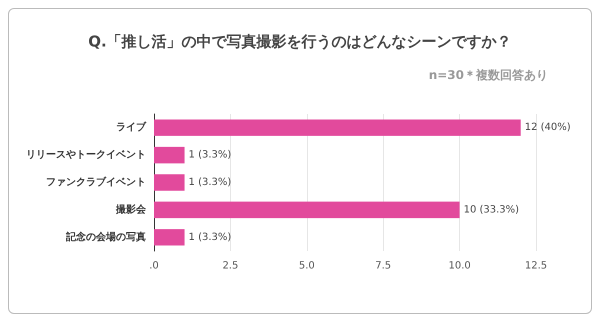  What do you see at coordinates (547, 128) in the screenshot?
I see `data-label: 12 (40%)` at bounding box center [547, 128].